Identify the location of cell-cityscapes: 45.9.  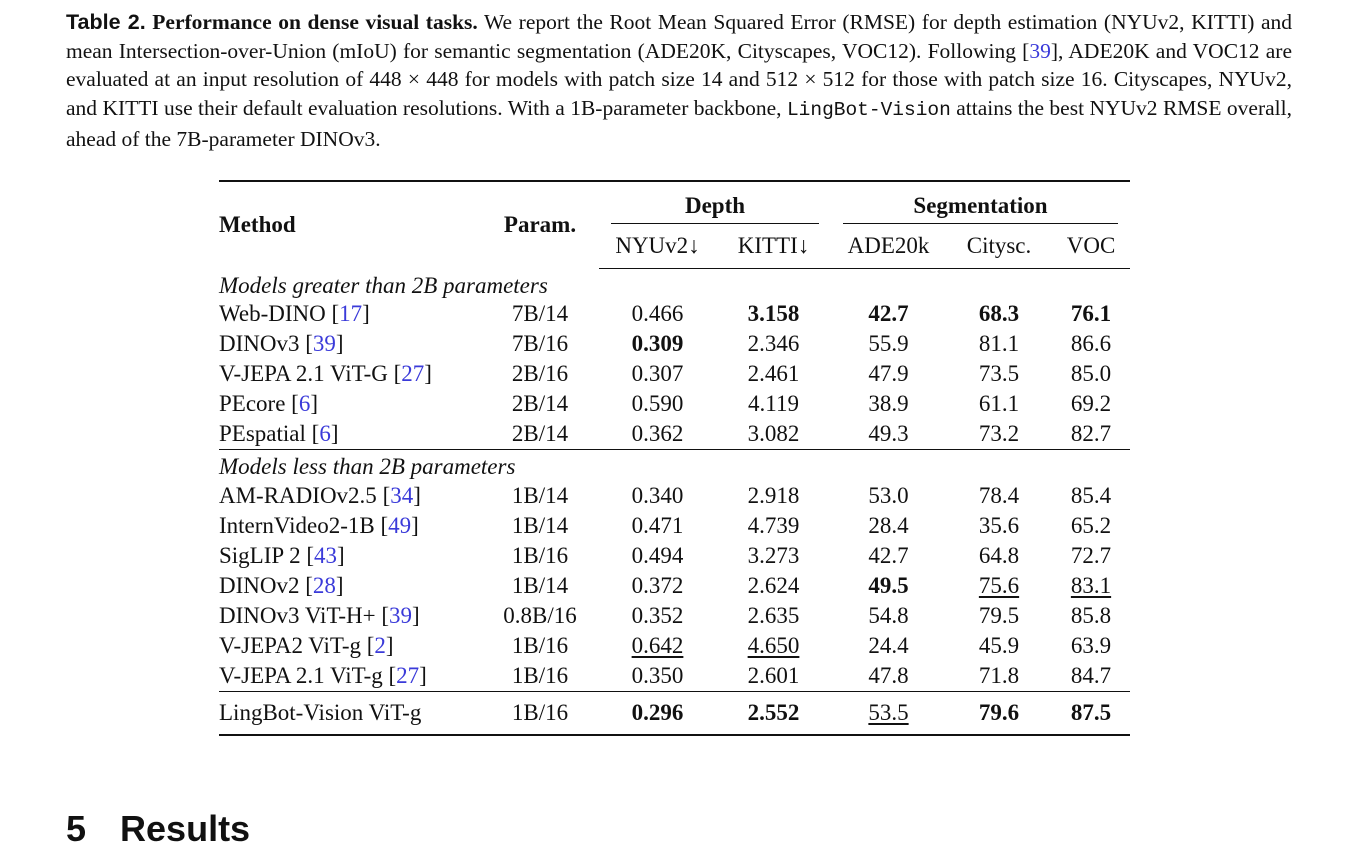
(999, 645).